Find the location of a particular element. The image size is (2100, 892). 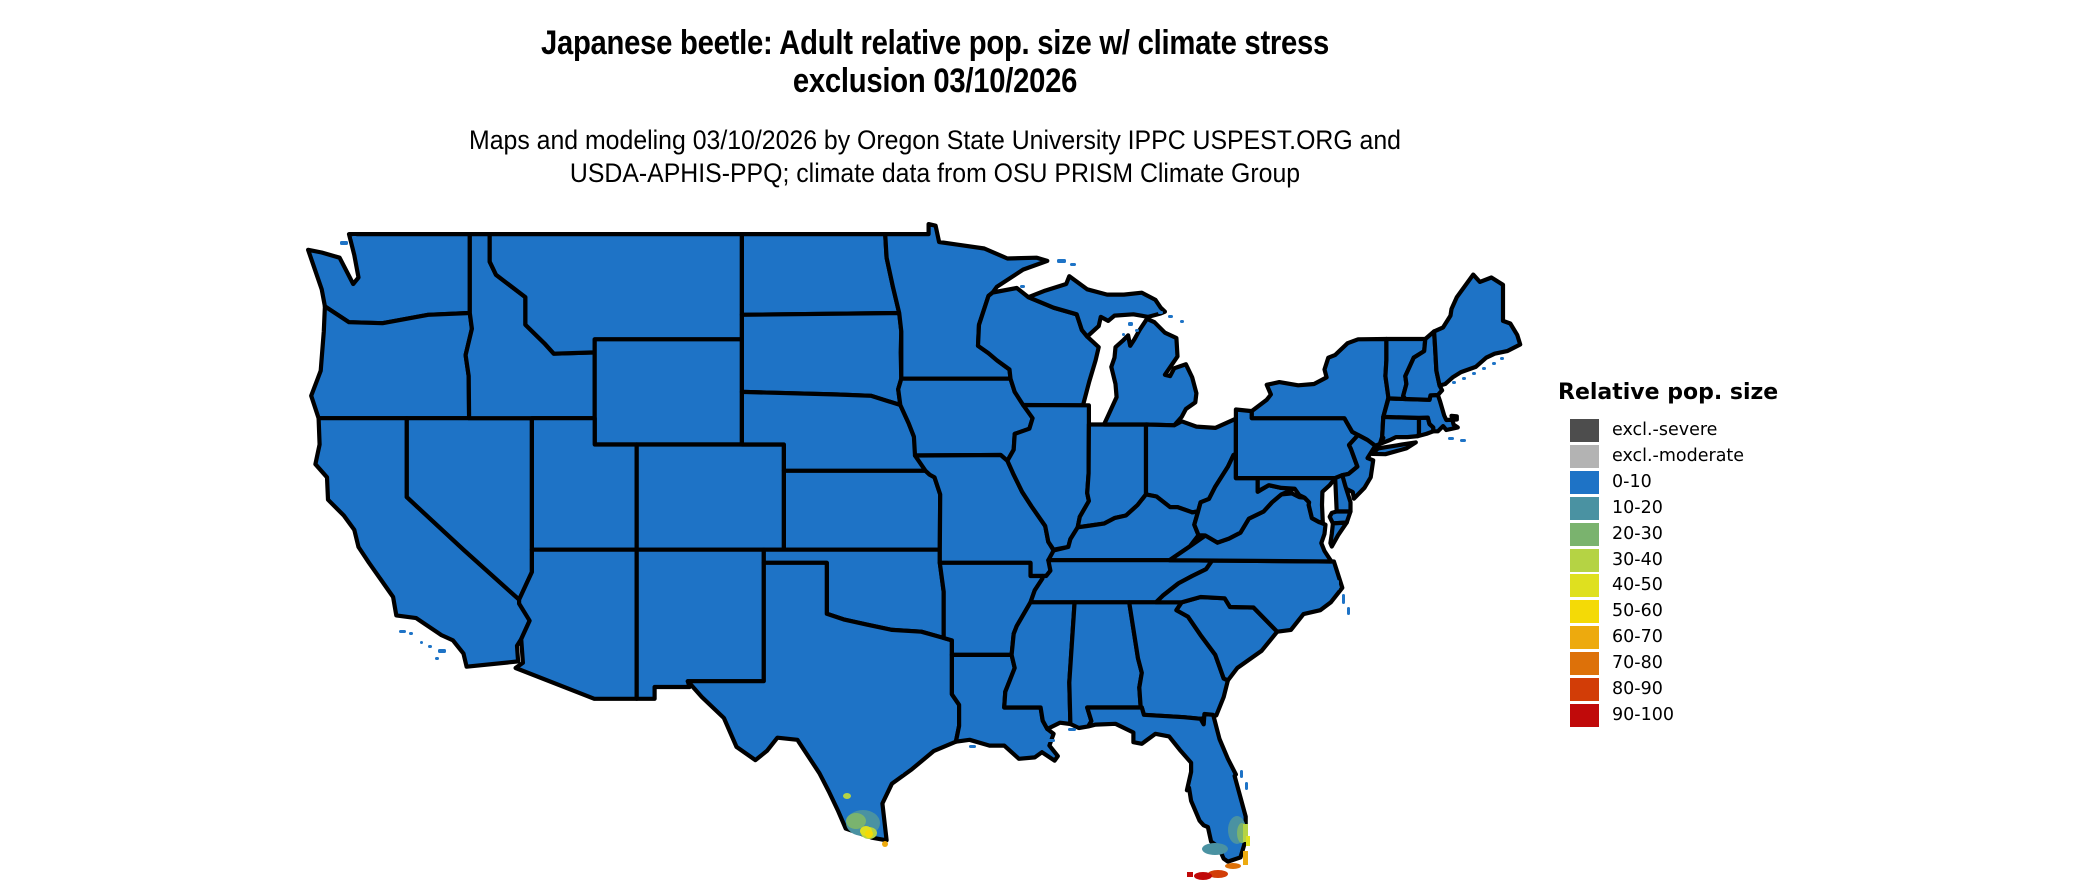

legend-label: 10-20 is located at coordinates (1637, 507).